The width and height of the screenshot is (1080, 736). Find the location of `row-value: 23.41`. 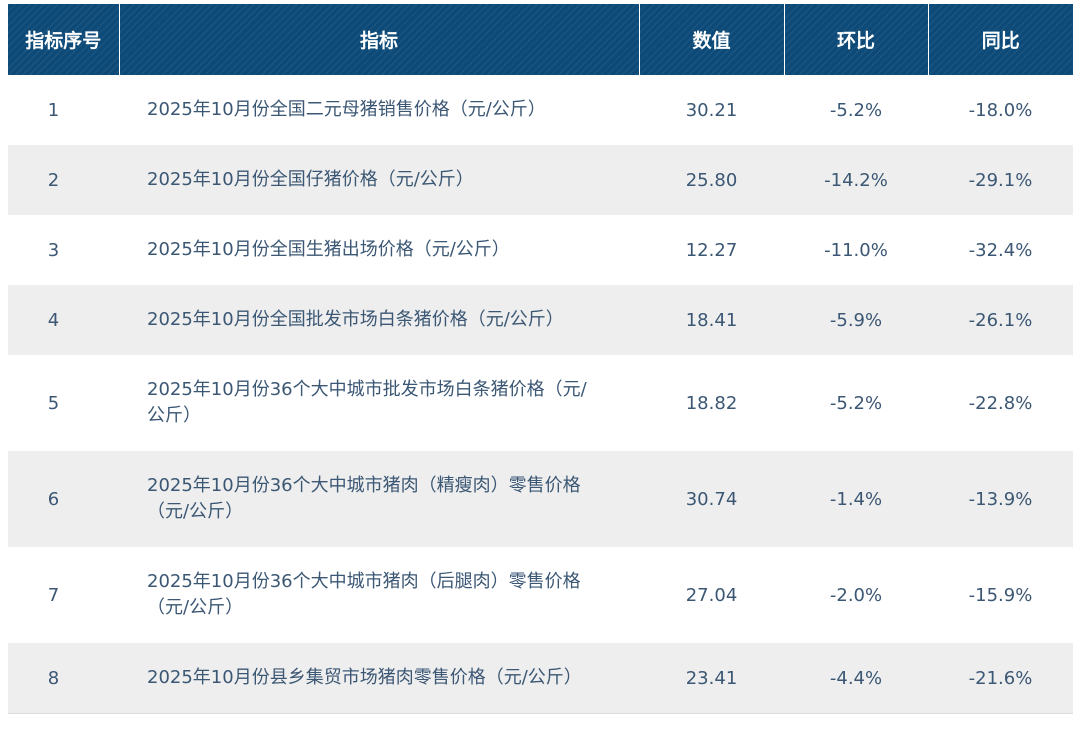

row-value: 23.41 is located at coordinates (711, 678).